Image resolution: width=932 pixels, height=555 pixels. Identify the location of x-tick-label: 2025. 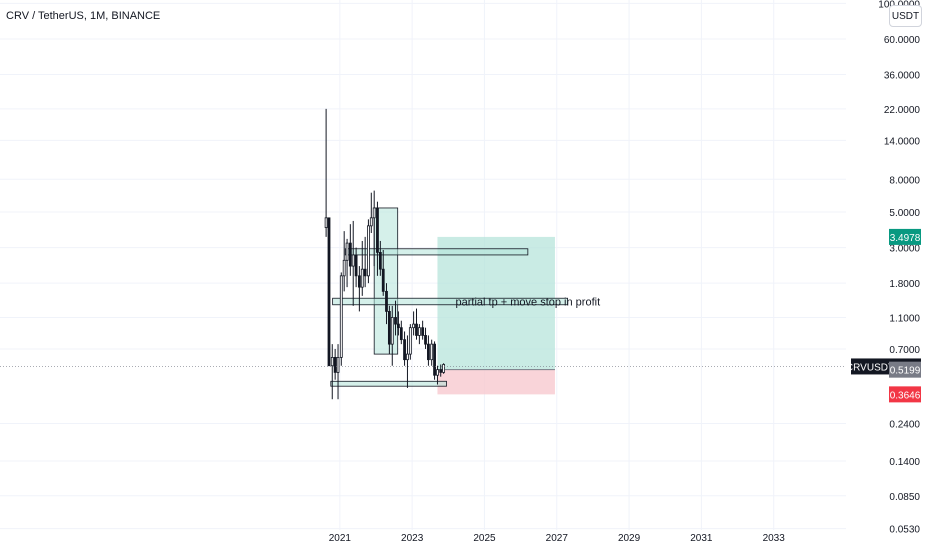
(484, 538).